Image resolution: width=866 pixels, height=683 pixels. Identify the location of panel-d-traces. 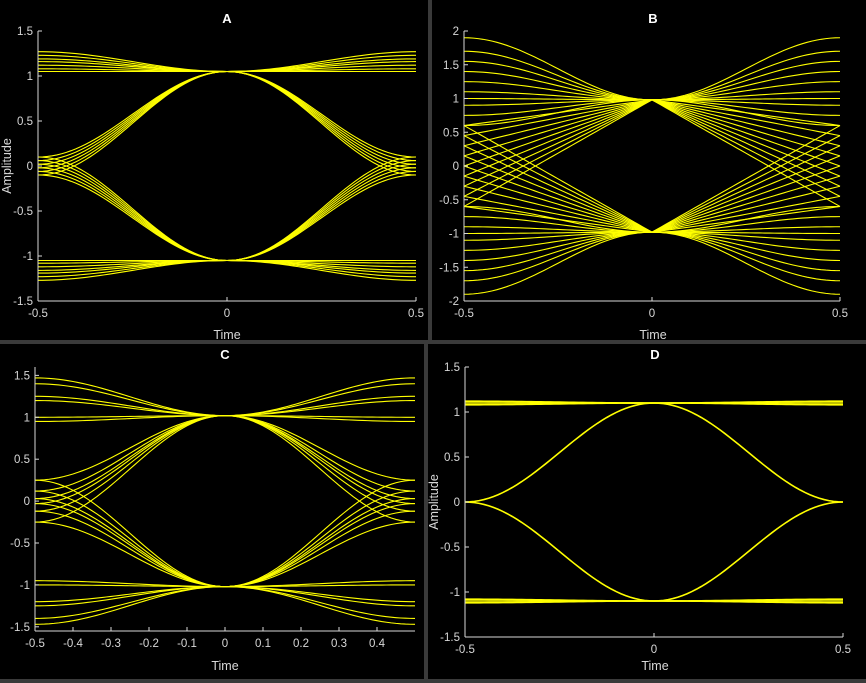
(654, 502).